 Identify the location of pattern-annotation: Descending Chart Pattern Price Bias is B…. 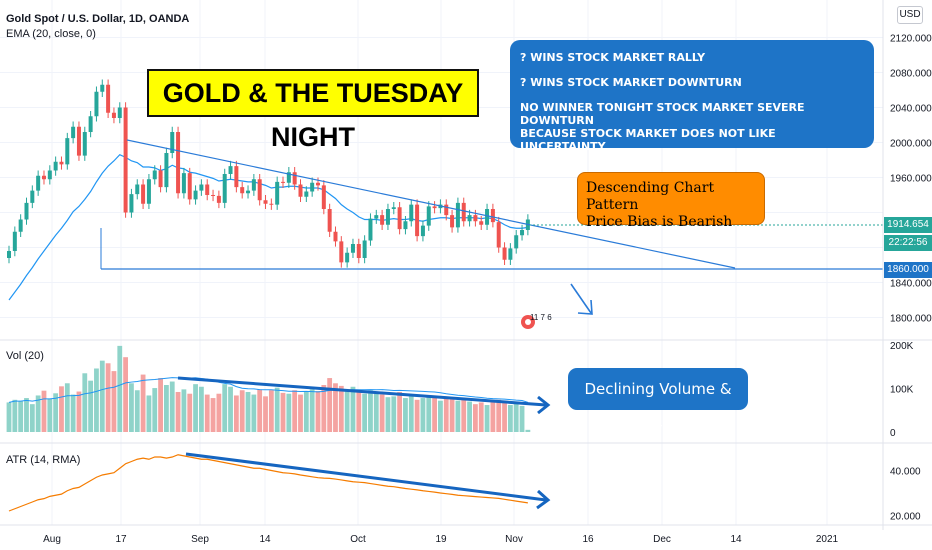
(671, 201).